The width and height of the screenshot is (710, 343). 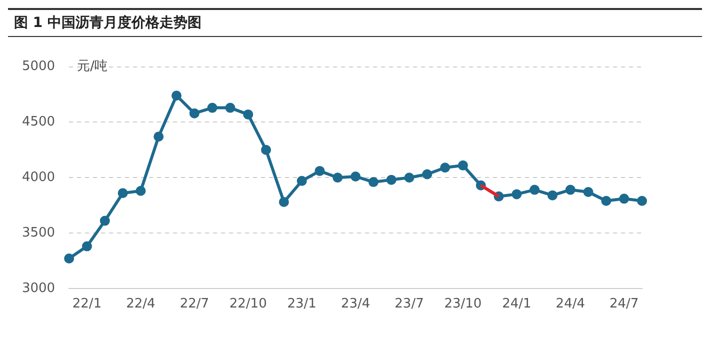 I want to click on x-tick-label: 22/4, so click(x=141, y=304).